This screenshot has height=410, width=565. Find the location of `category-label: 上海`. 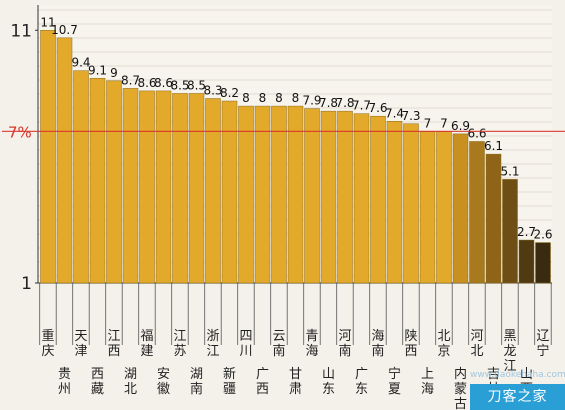

category-label: 上海 is located at coordinates (427, 382).